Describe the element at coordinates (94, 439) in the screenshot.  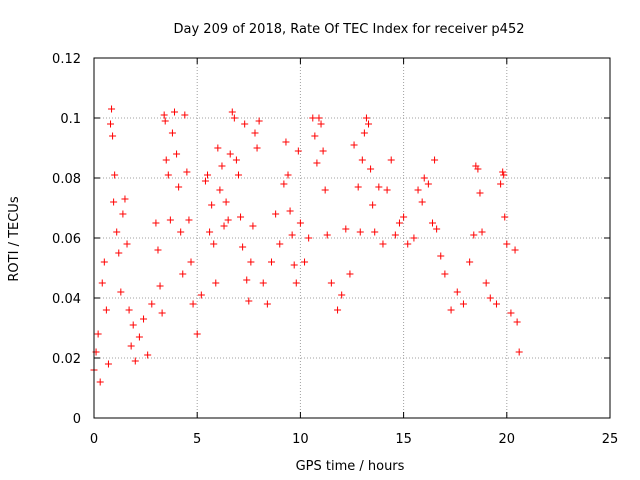
I see `x-tick-label: 0` at that location.